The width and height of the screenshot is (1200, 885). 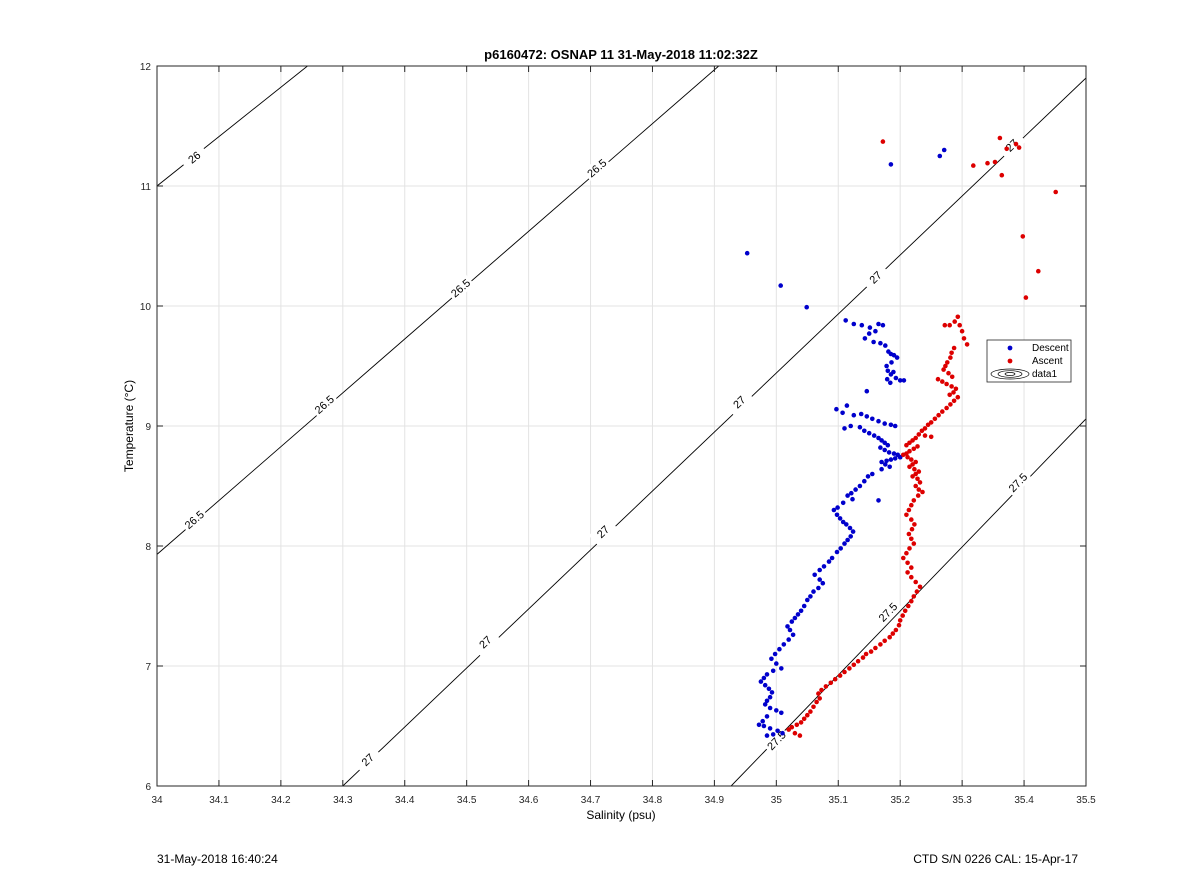 What do you see at coordinates (148, 427) in the screenshot?
I see `y-tick-label: 9` at bounding box center [148, 427].